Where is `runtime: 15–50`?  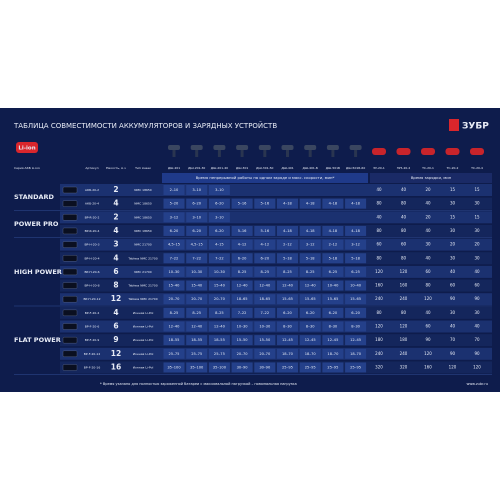
runtime: 15–50 is located at coordinates (265, 340).